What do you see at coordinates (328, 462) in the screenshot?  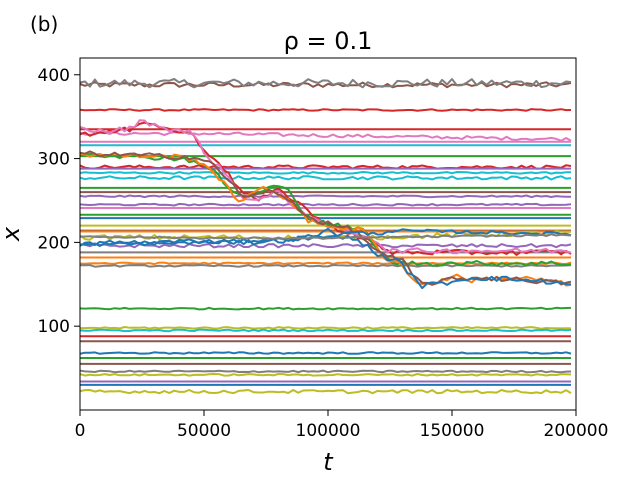 I see `x-axis-label: t` at bounding box center [328, 462].